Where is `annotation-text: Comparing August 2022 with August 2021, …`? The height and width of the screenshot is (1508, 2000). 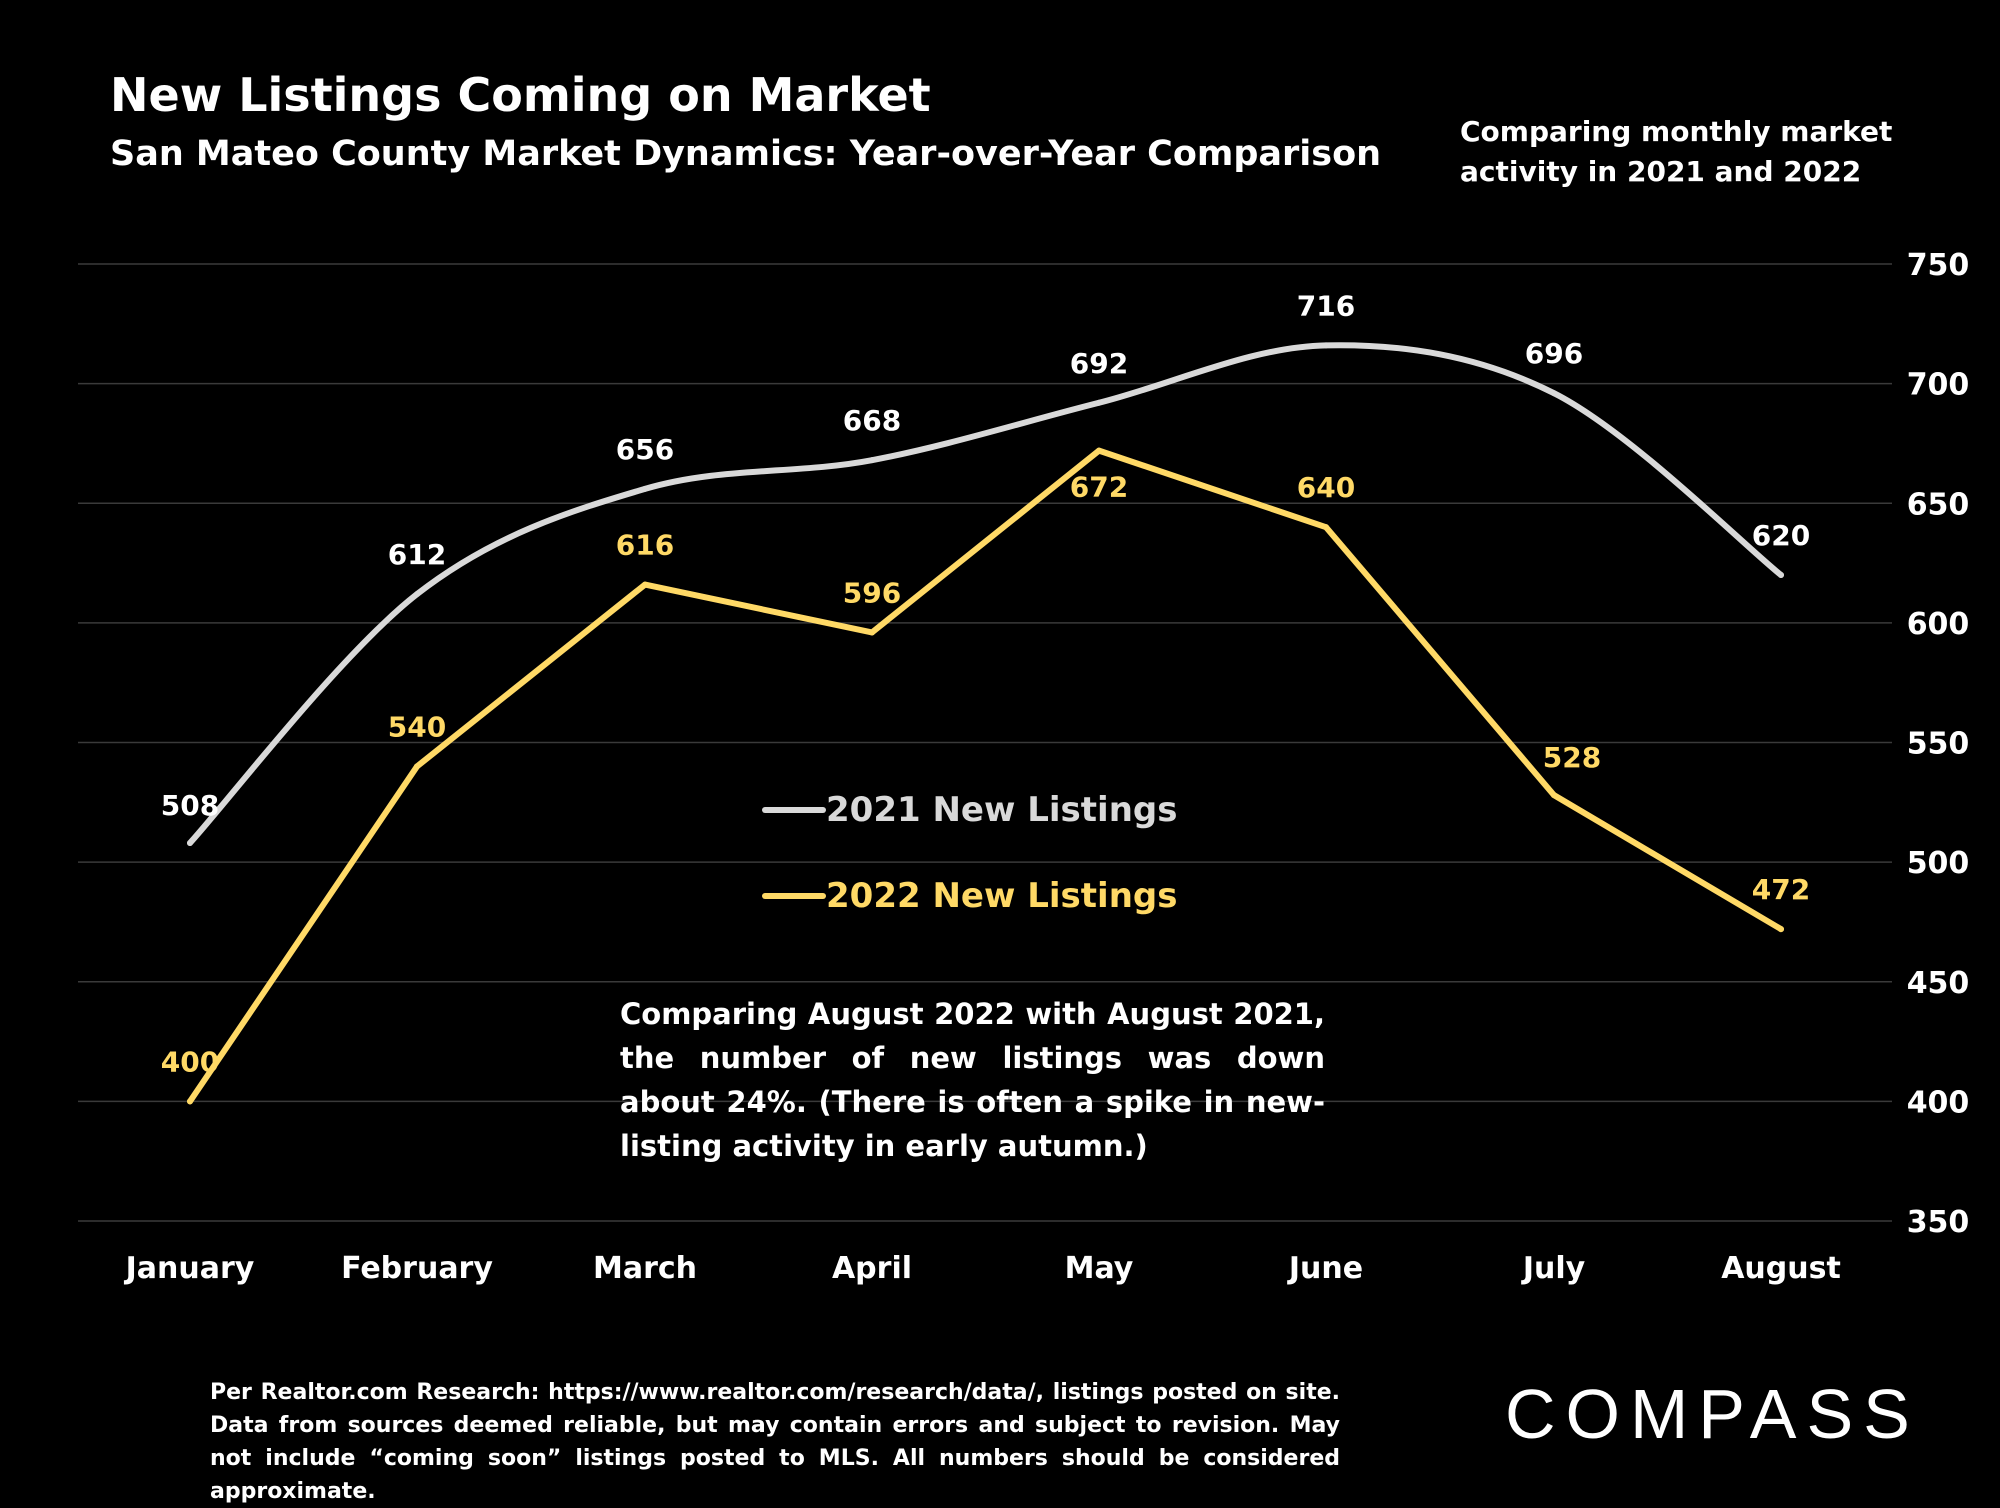
annotation-text: Comparing August 2022 with August 2021, … is located at coordinates (972, 1080).